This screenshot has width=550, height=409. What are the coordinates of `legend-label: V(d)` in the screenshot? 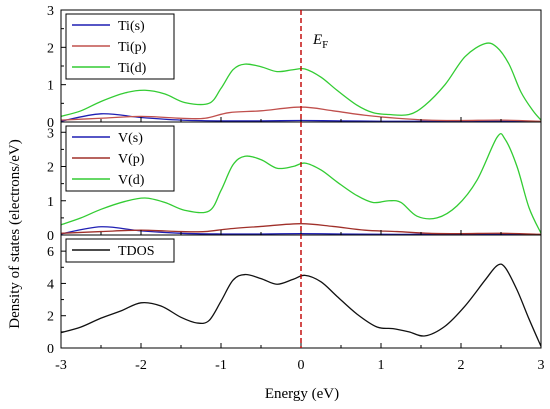 It's located at (131, 180).